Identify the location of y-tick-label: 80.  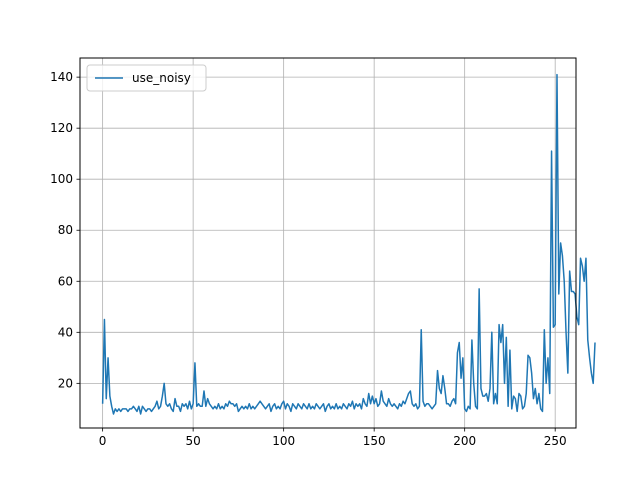
(65, 230).